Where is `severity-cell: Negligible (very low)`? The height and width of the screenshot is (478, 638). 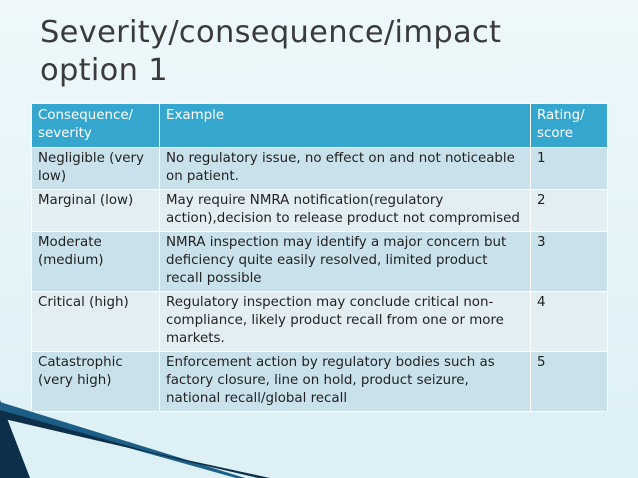 severity-cell: Negligible (very low) is located at coordinates (95, 168).